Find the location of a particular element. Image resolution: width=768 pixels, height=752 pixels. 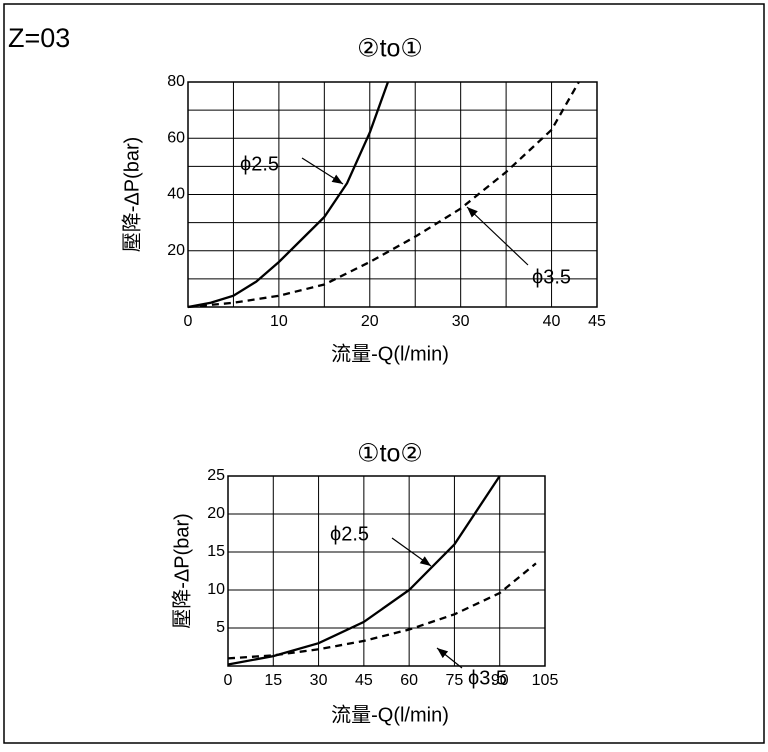

plot-frame is located at coordinates (386, 571).